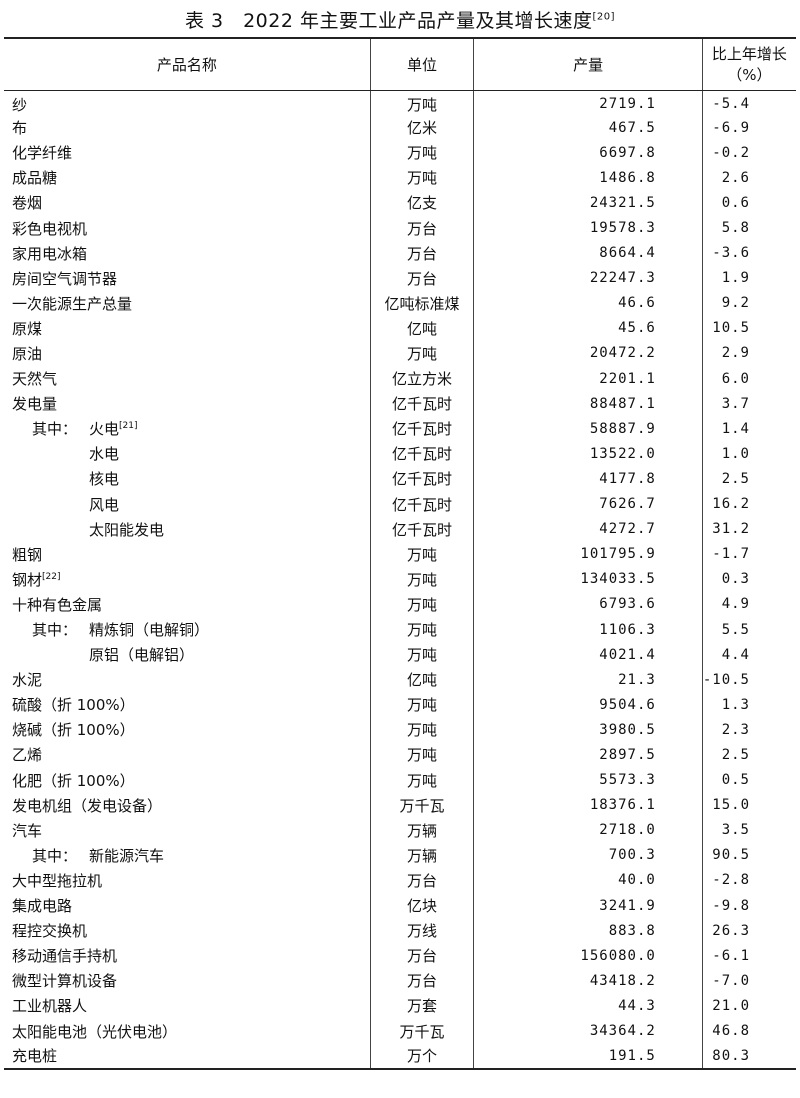 This screenshot has height=1098, width=800. Describe the element at coordinates (127, 855) in the screenshot. I see `product-name: 新能源汽车` at that location.